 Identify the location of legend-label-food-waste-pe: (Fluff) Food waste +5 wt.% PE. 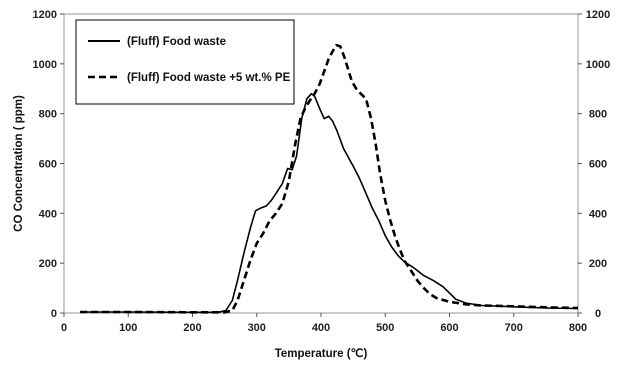
(209, 78).